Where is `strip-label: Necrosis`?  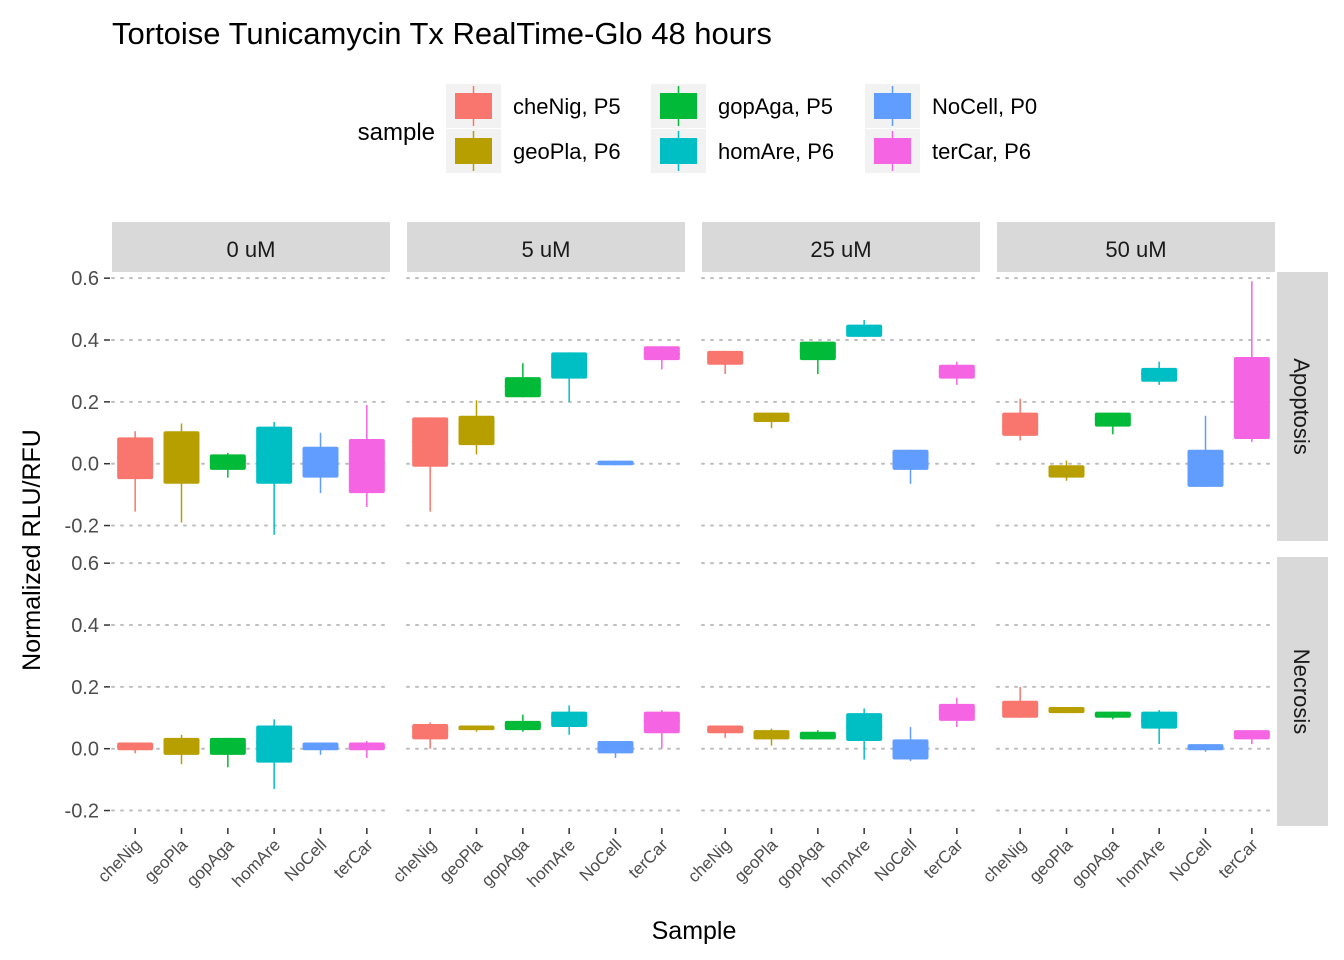
strip-label: Necrosis is located at coordinates (1301, 692).